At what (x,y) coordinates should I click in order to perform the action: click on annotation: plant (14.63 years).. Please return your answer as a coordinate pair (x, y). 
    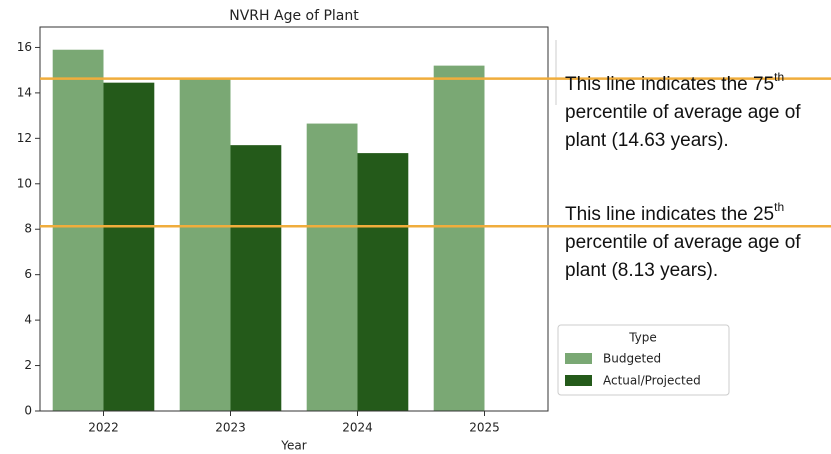
    Looking at the image, I should click on (647, 140).